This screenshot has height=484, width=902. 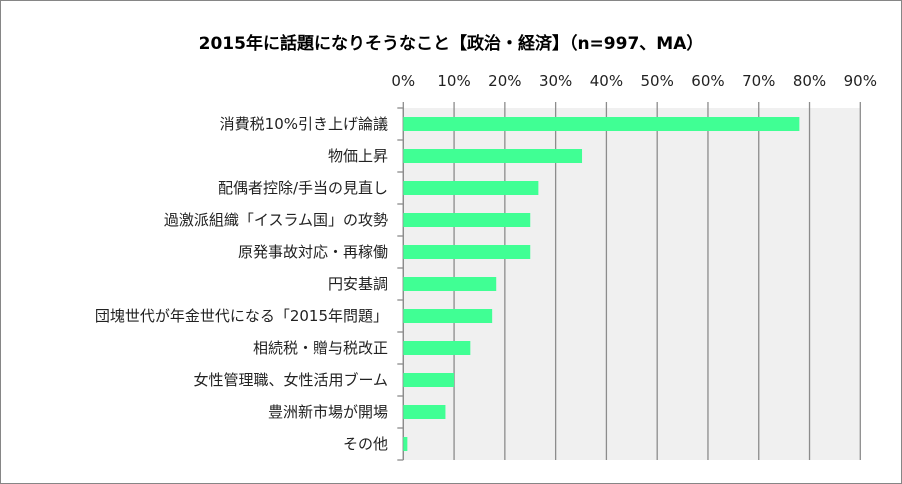 I want to click on x-tick-label: 0%, so click(x=403, y=81).